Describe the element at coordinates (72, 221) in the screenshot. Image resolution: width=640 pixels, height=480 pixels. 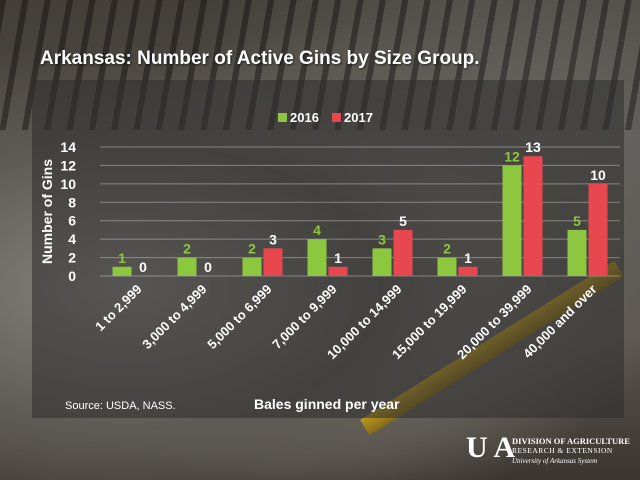
I see `y-tick-label: 6` at that location.